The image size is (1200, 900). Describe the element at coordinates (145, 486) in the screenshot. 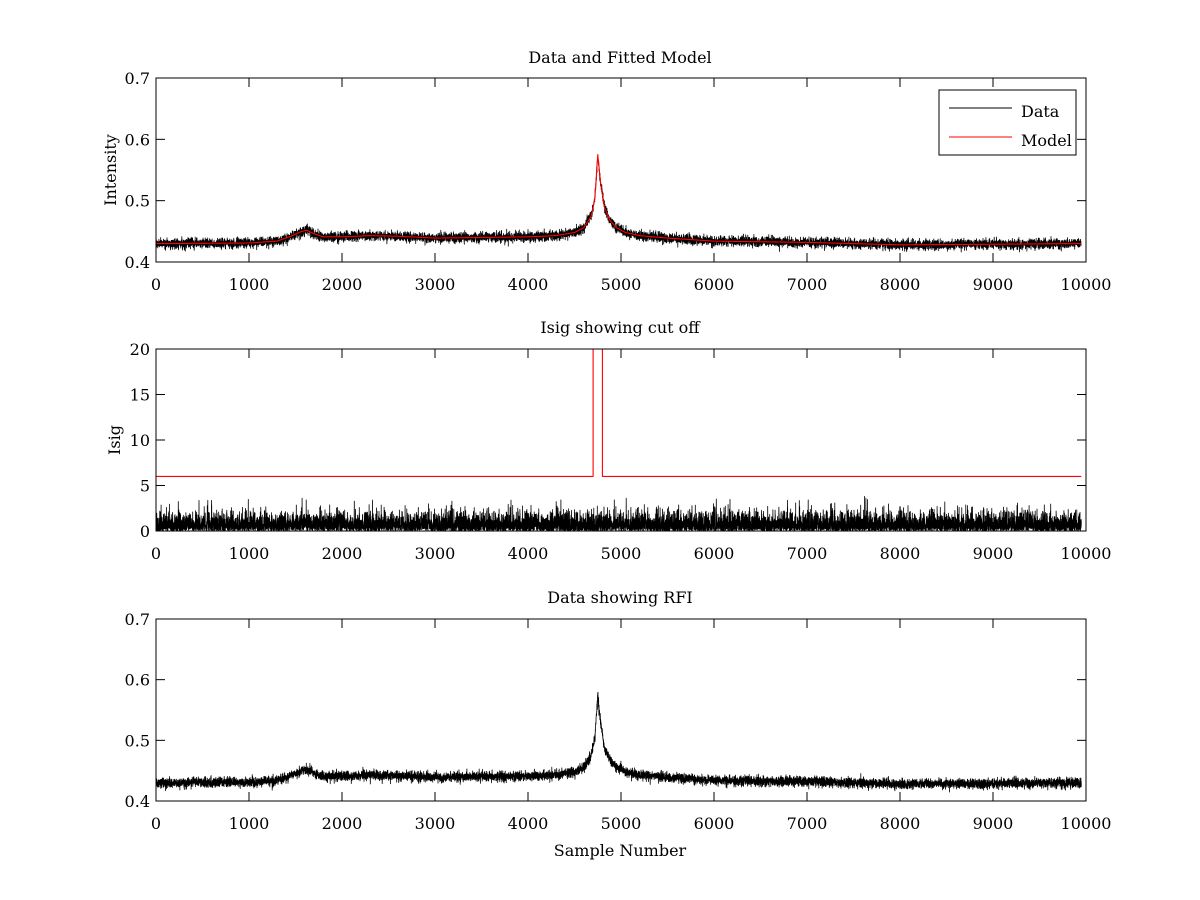

I see `y-tick-label: 5` at that location.